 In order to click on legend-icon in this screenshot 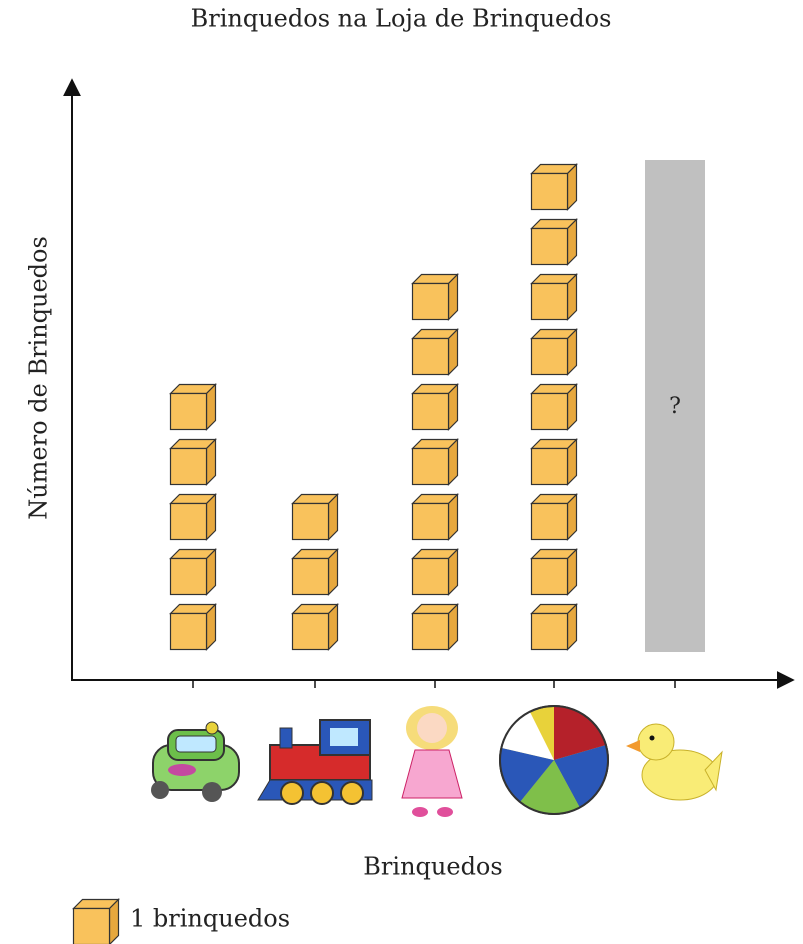, I will do `click(96, 921)`.